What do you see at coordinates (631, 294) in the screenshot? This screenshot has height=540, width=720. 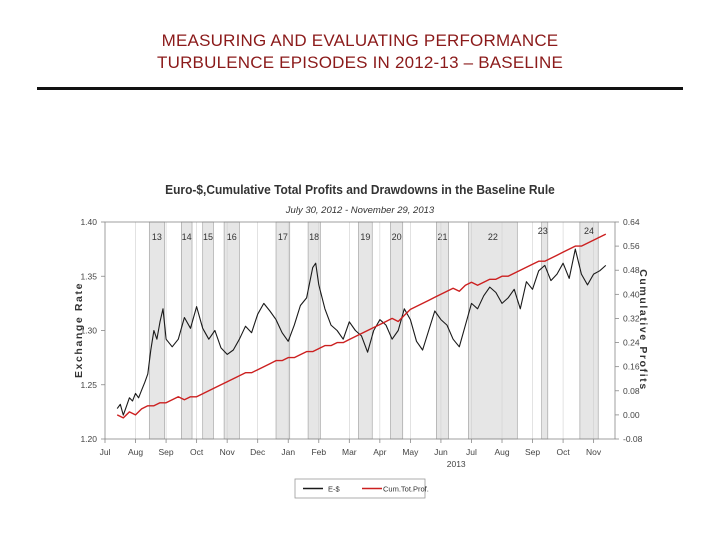 I see `y-right-tick-label: 0.40` at bounding box center [631, 294].